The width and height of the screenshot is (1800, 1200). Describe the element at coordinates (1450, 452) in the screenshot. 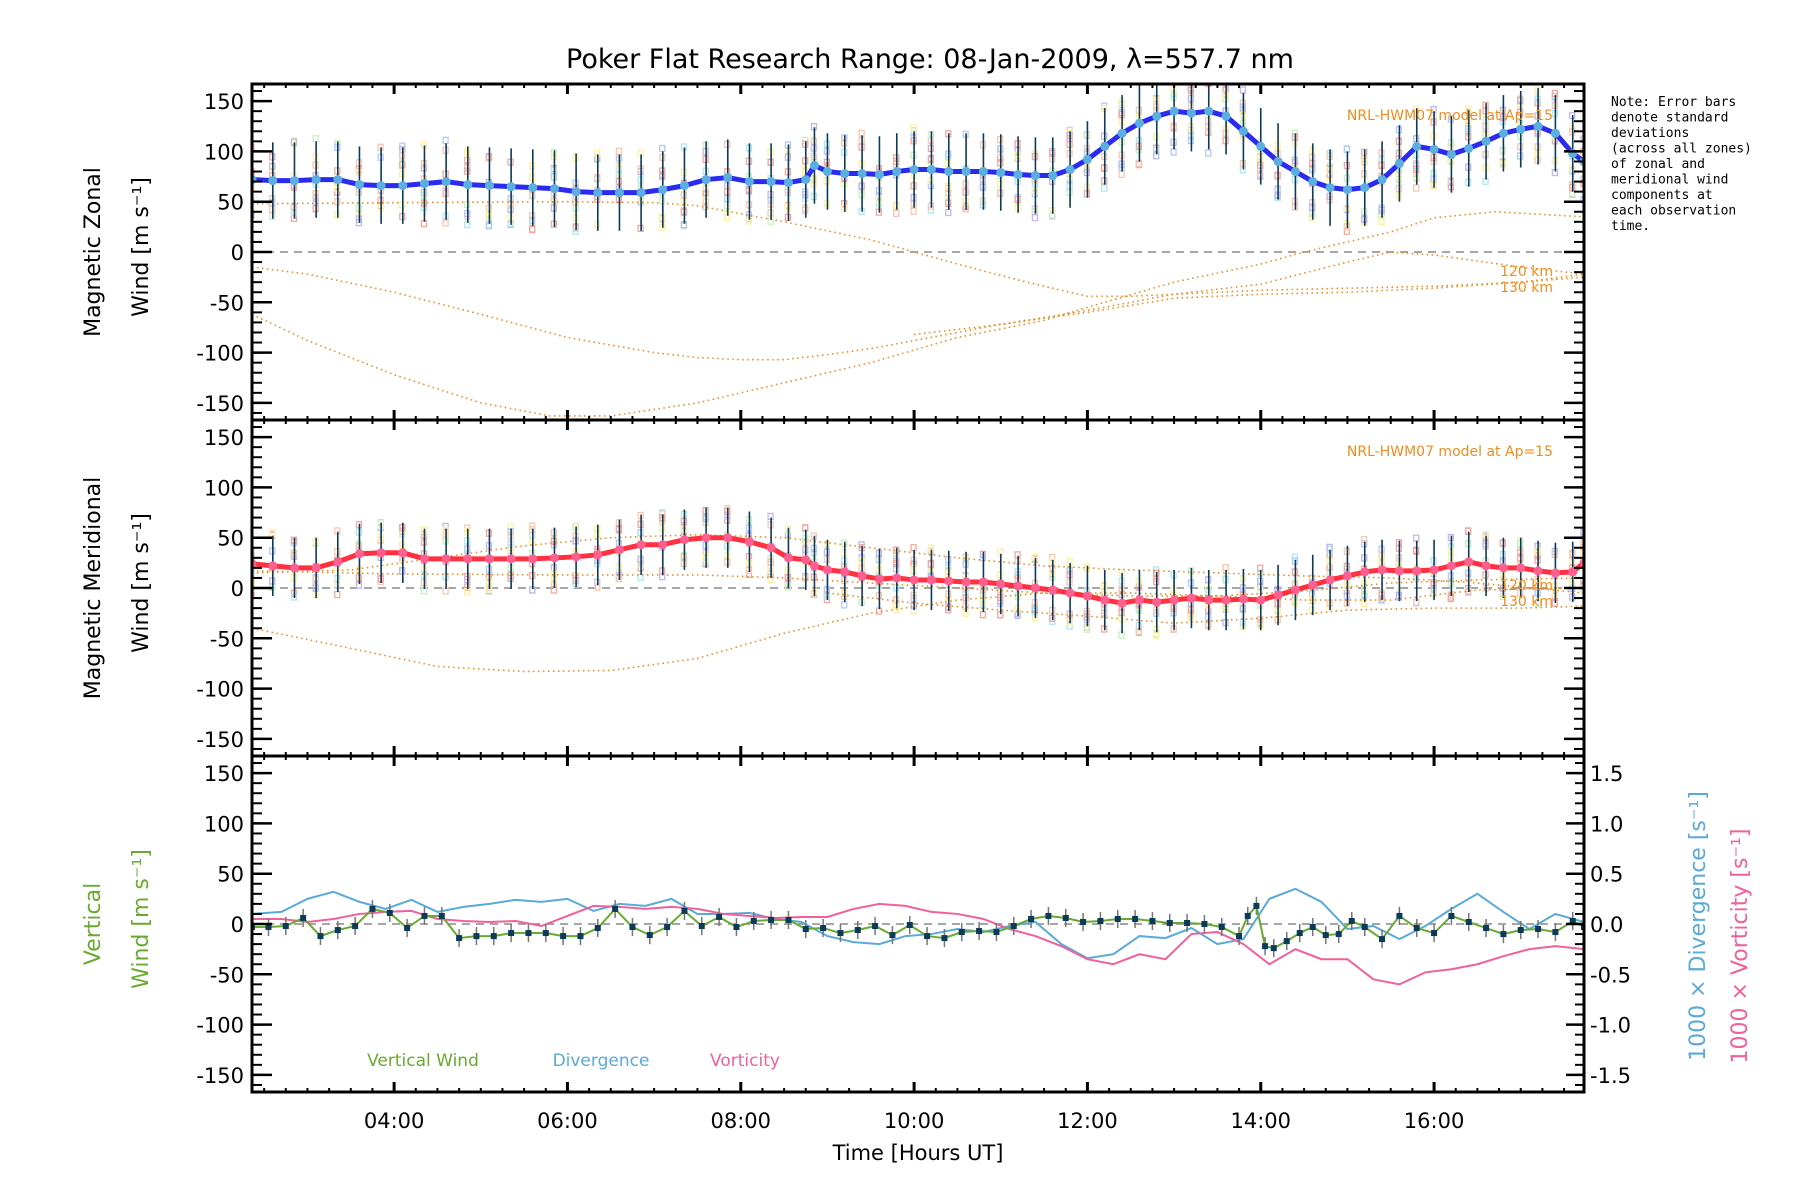

I see `model-label: NRL-HWM07 model at Ap=15` at that location.